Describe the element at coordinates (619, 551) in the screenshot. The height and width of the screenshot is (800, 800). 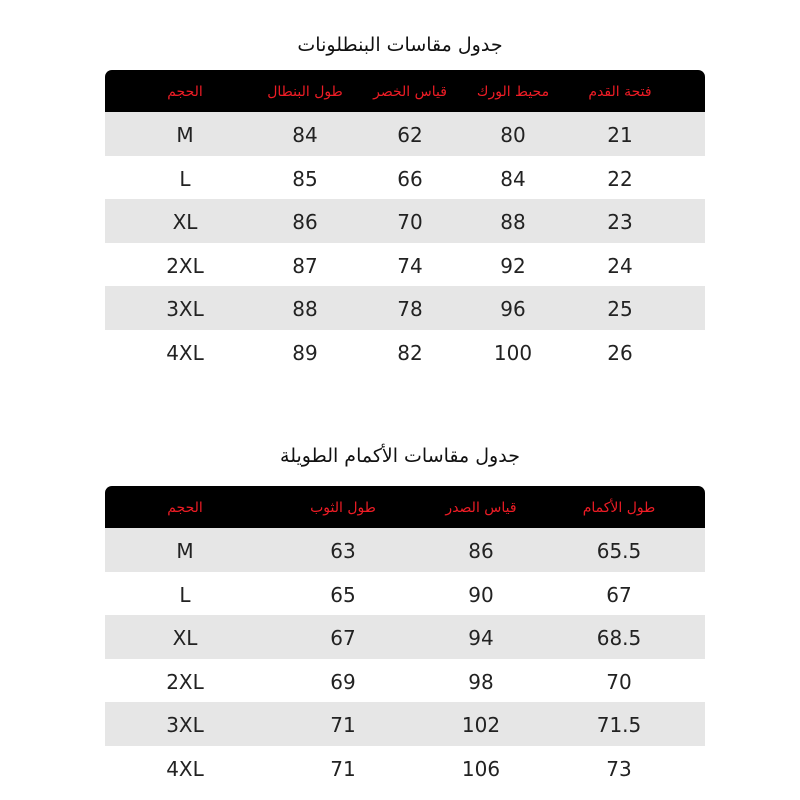
I see `table-cell: 65.5` at that location.